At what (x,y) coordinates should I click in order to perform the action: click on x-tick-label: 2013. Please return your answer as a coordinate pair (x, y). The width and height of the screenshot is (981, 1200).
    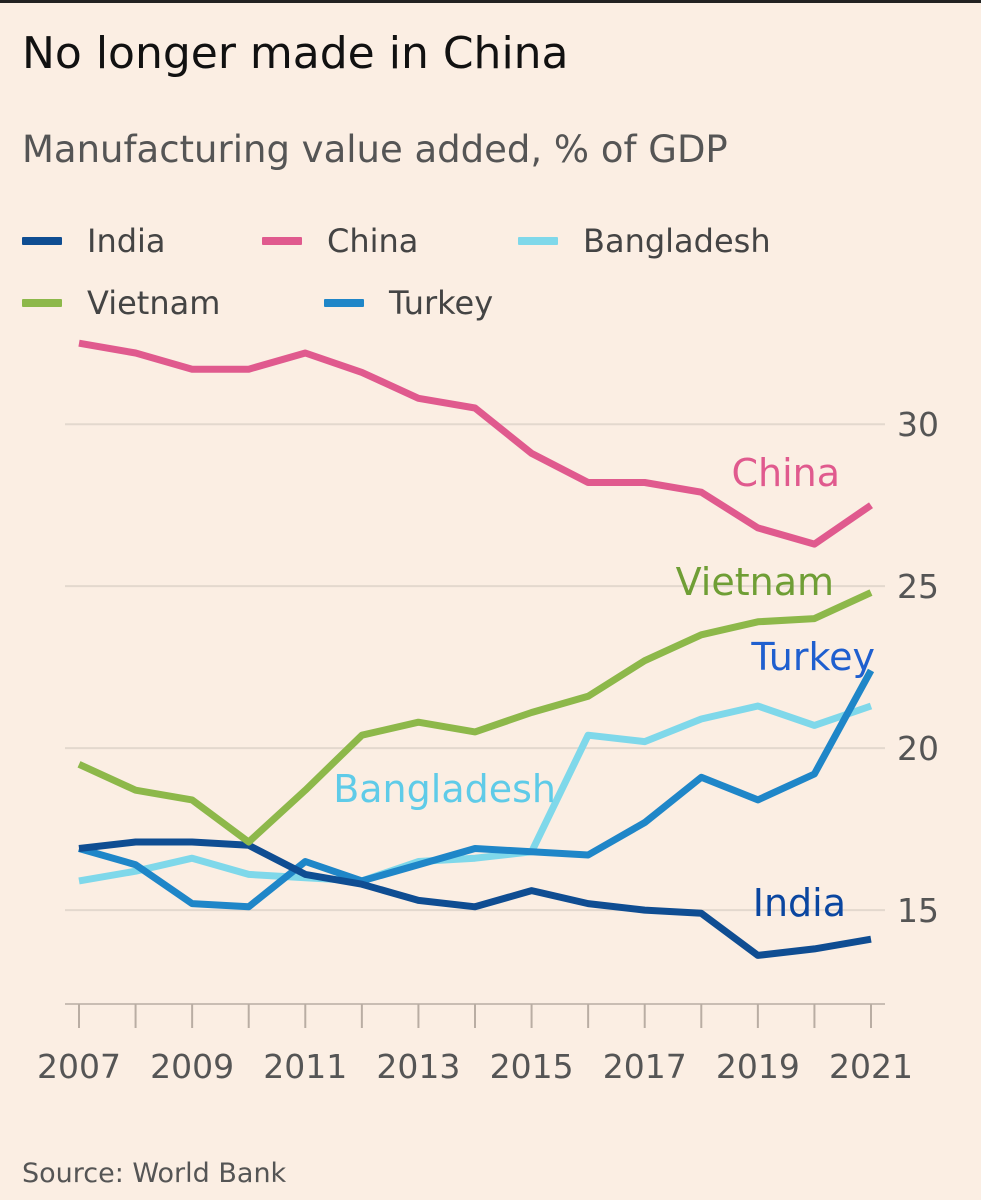
    Looking at the image, I should click on (418, 1066).